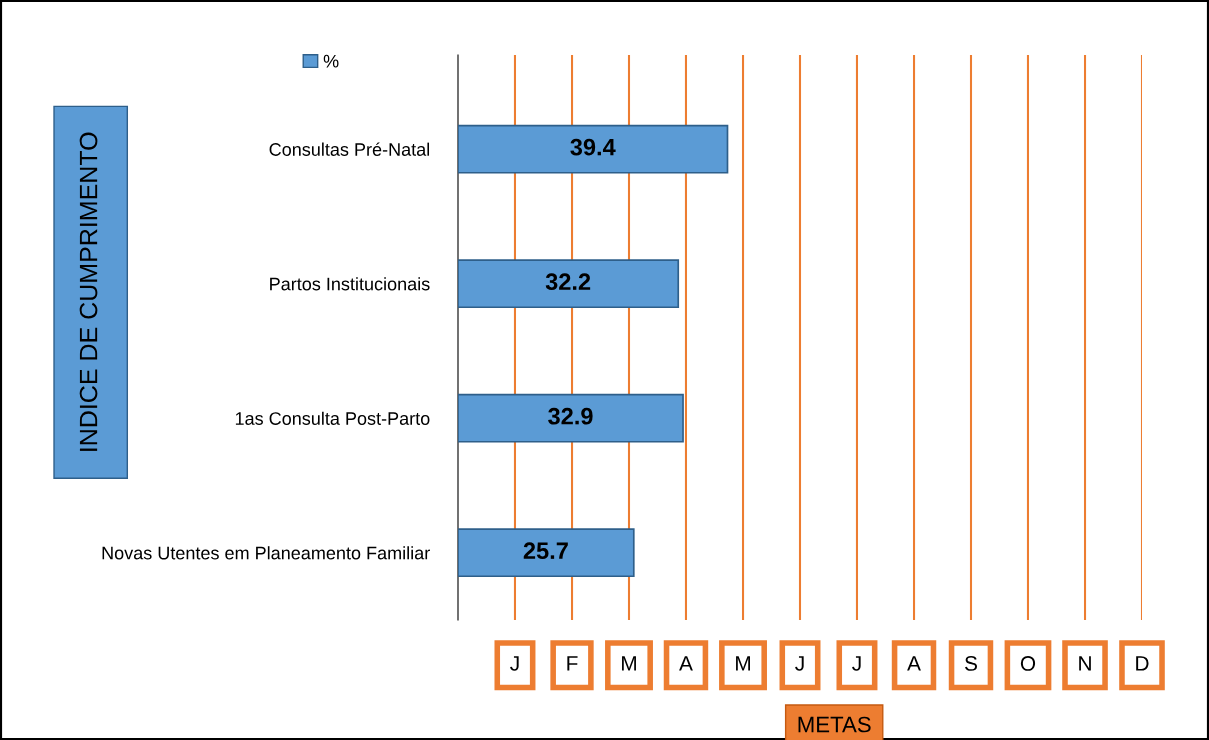 This screenshot has width=1209, height=740. What do you see at coordinates (834, 724) in the screenshot?
I see `x-axis-title: METAS` at bounding box center [834, 724].